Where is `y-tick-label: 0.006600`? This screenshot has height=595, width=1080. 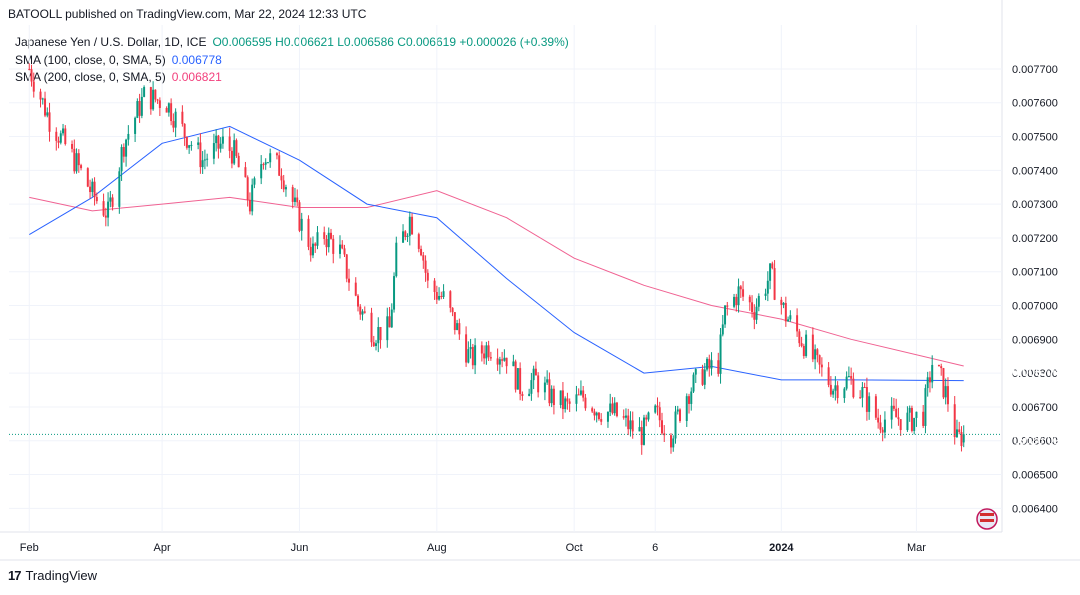 y-tick-label: 0.006600 is located at coordinates (1035, 442).